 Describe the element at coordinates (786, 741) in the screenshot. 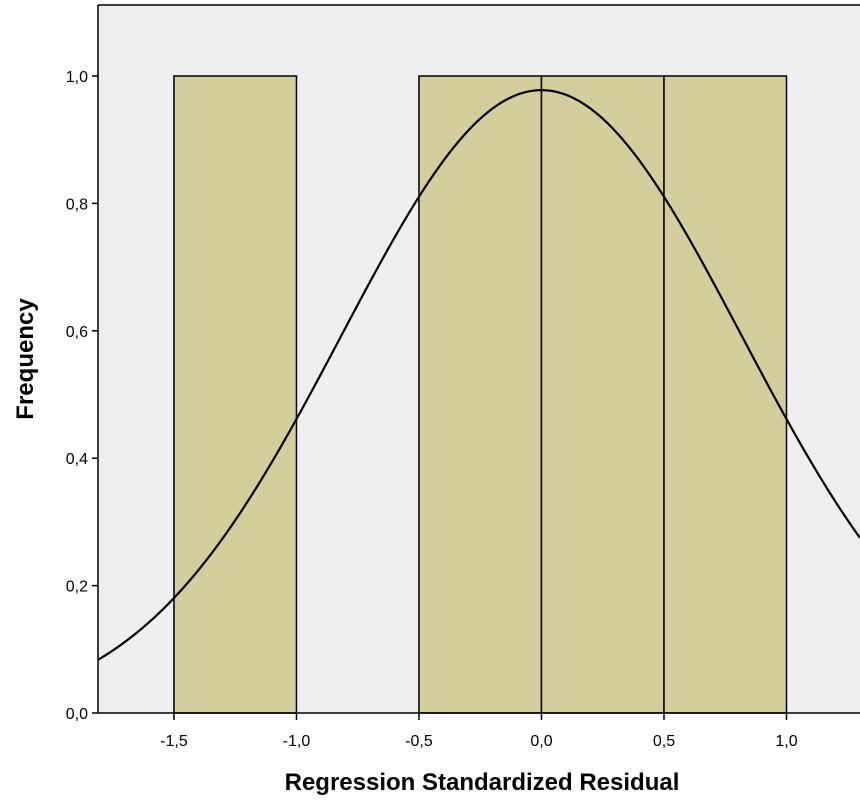

I see `x-tick-label: 1,0` at that location.